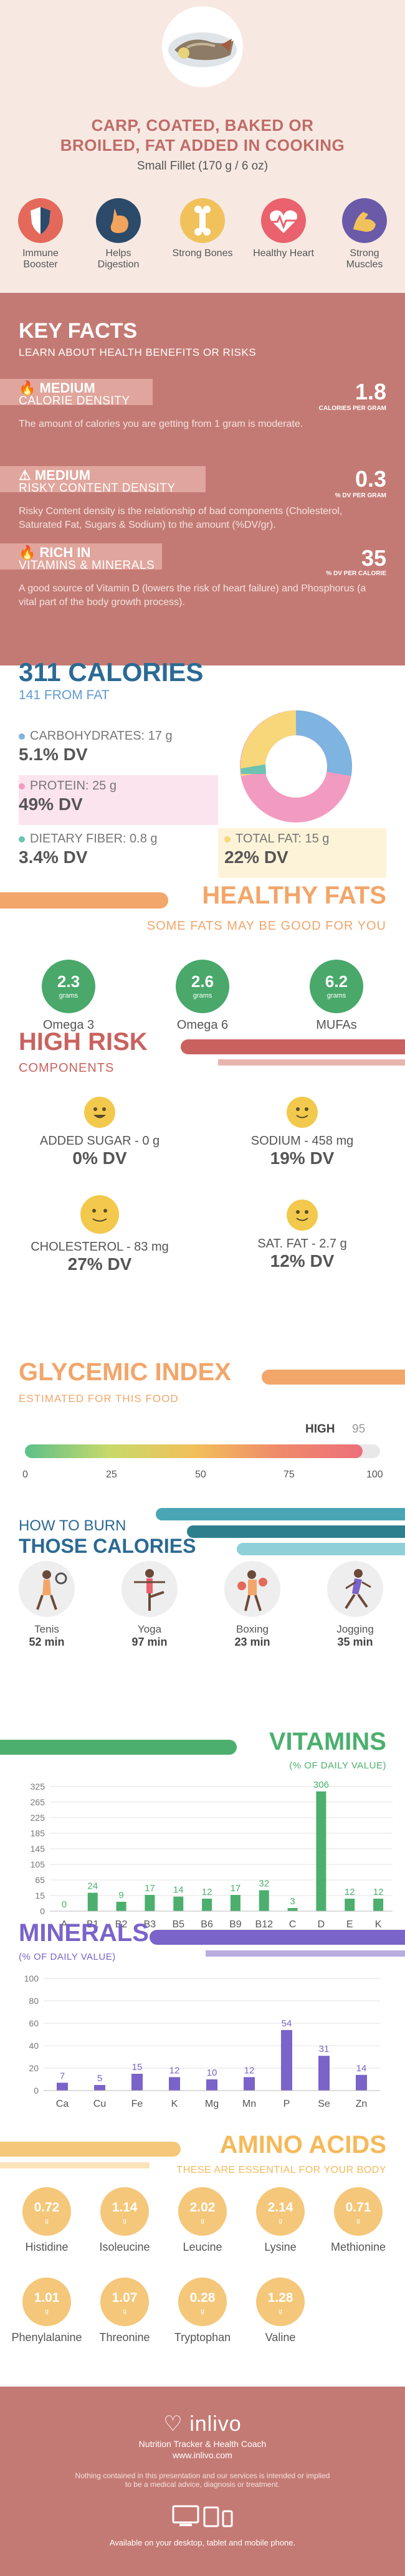 This screenshot has height=2576, width=405. Describe the element at coordinates (38, 1786) in the screenshot. I see `y-tick-label: 325` at that location.